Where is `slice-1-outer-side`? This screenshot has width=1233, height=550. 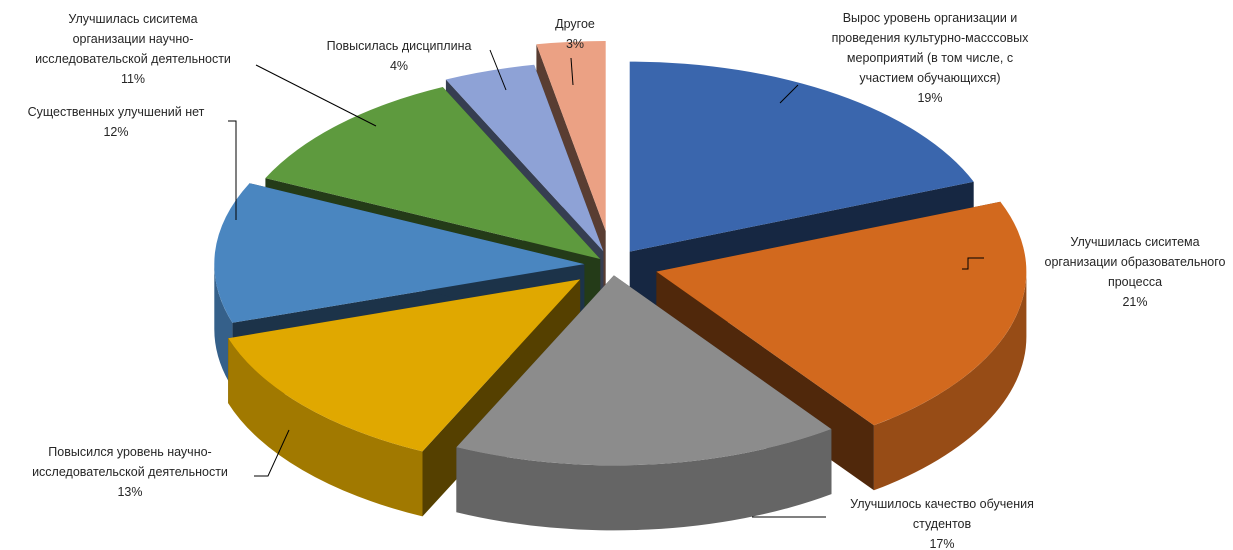
slice-1-outer-side is located at coordinates (950, 381).